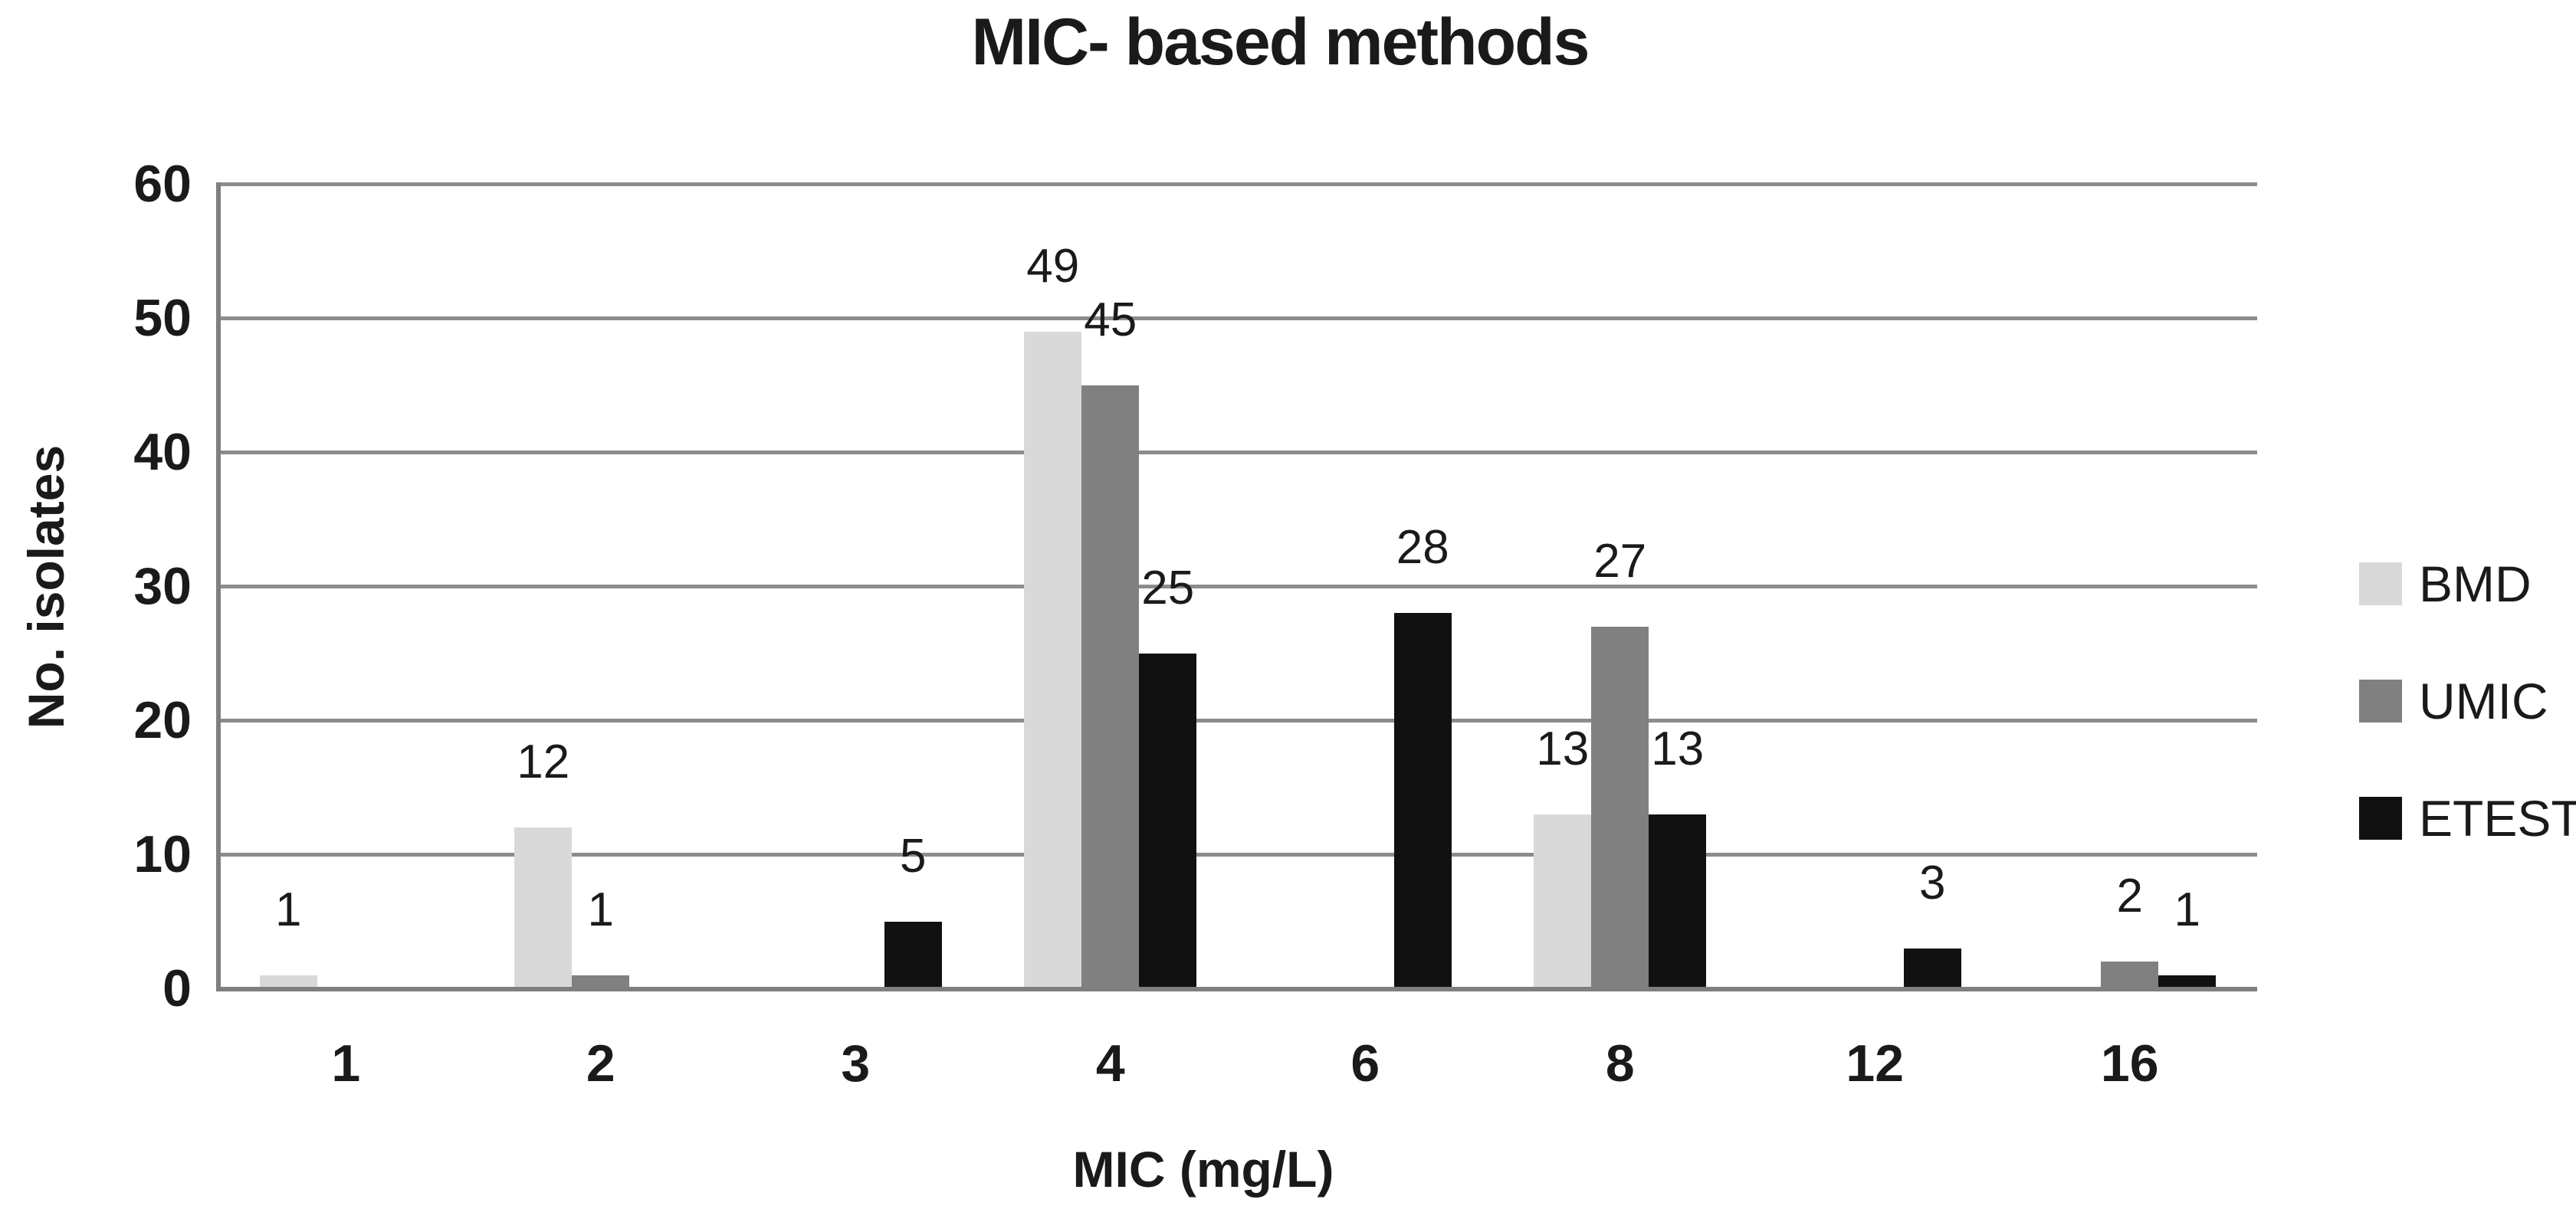 This screenshot has width=2576, height=1219. Describe the element at coordinates (2497, 819) in the screenshot. I see `legend-label-ETEST: ETEST` at that location.